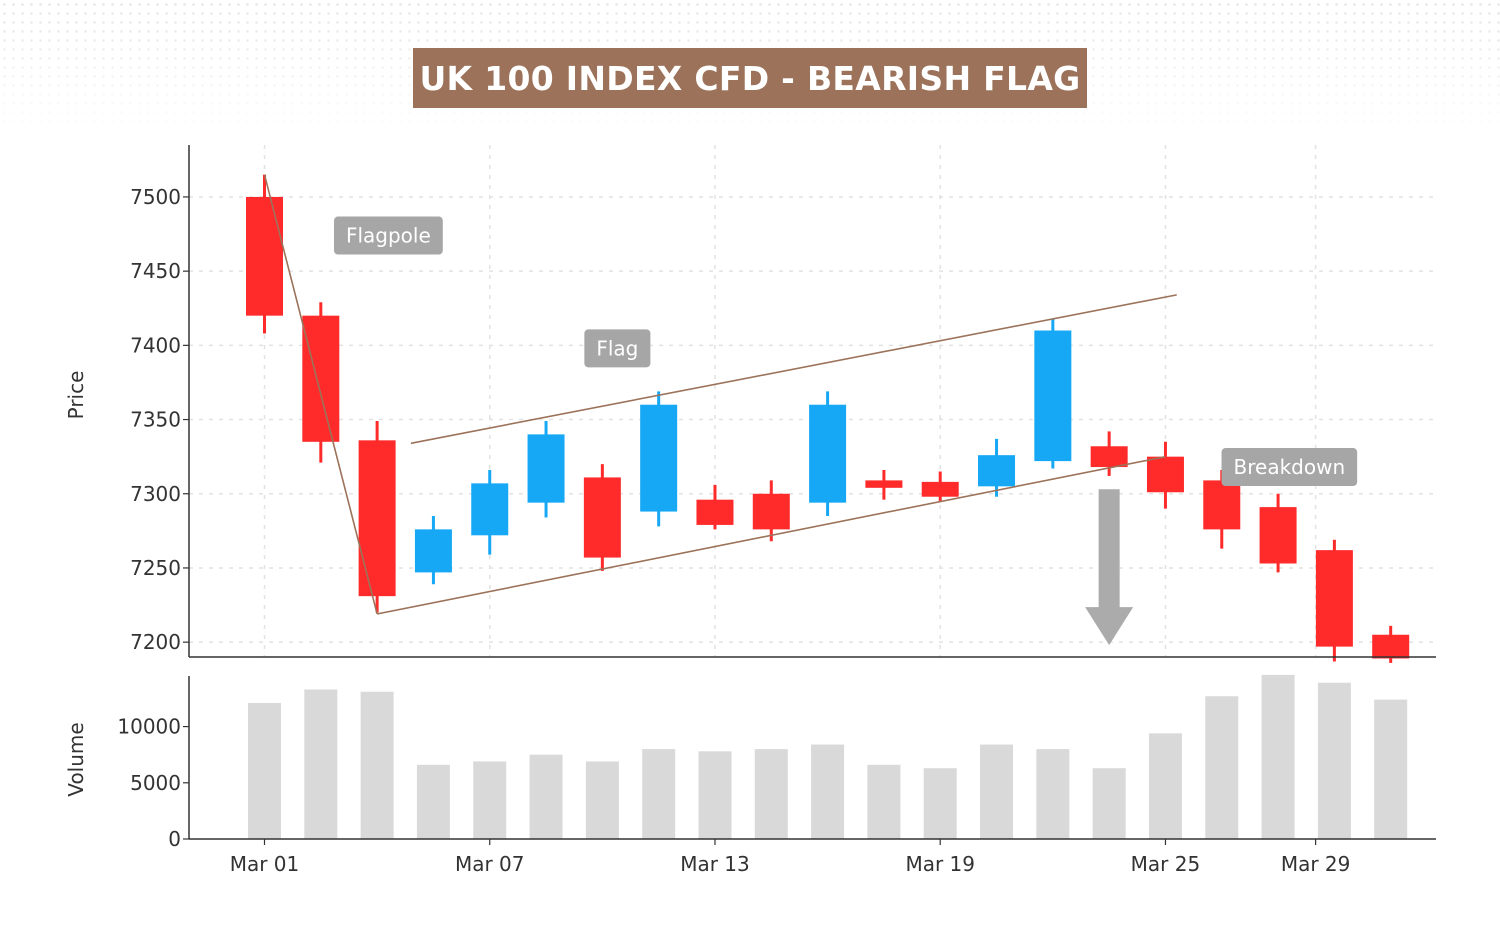  What do you see at coordinates (155, 642) in the screenshot?
I see `price-tick-label: 7200` at bounding box center [155, 642].